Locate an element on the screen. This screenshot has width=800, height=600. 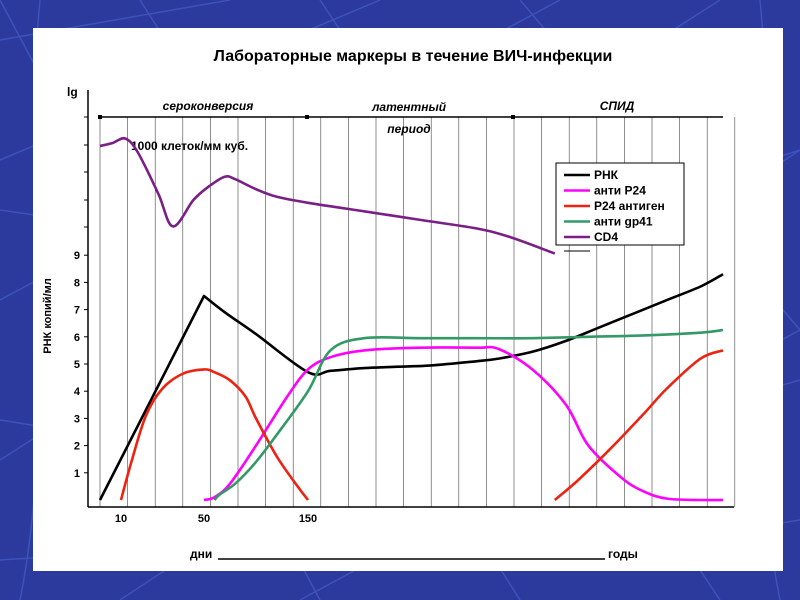
y-tick-label: 3 is located at coordinates (77, 419).